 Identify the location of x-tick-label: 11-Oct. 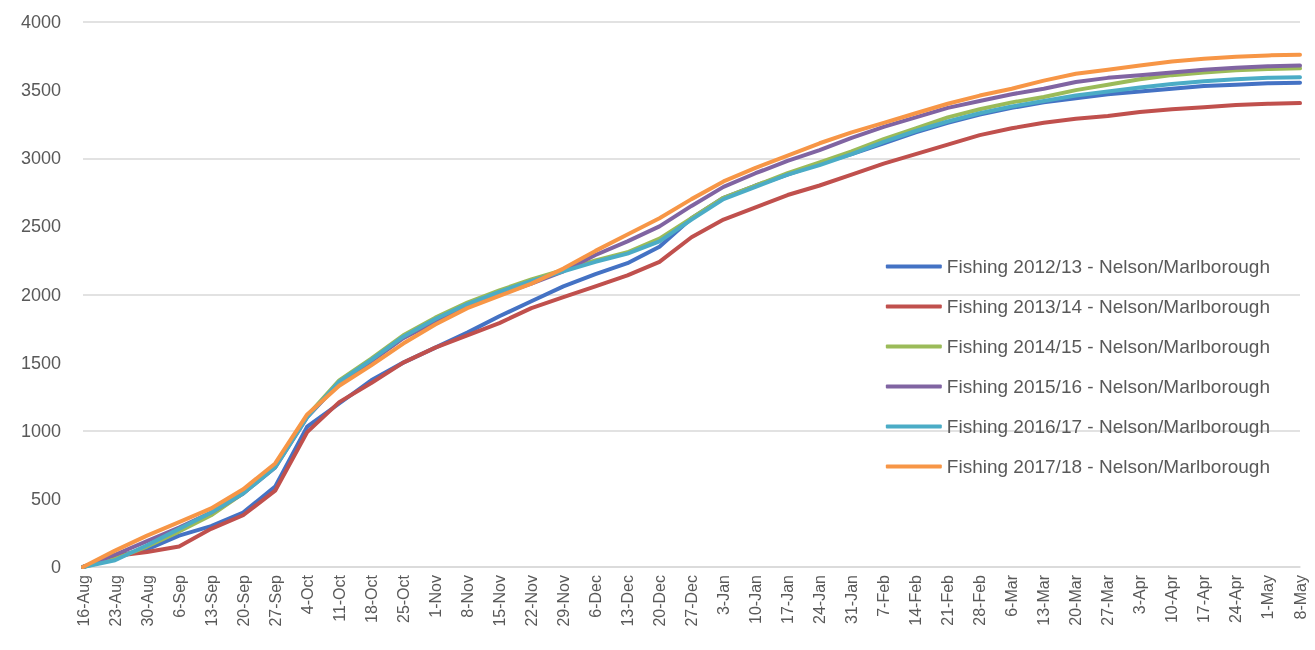
(339, 598).